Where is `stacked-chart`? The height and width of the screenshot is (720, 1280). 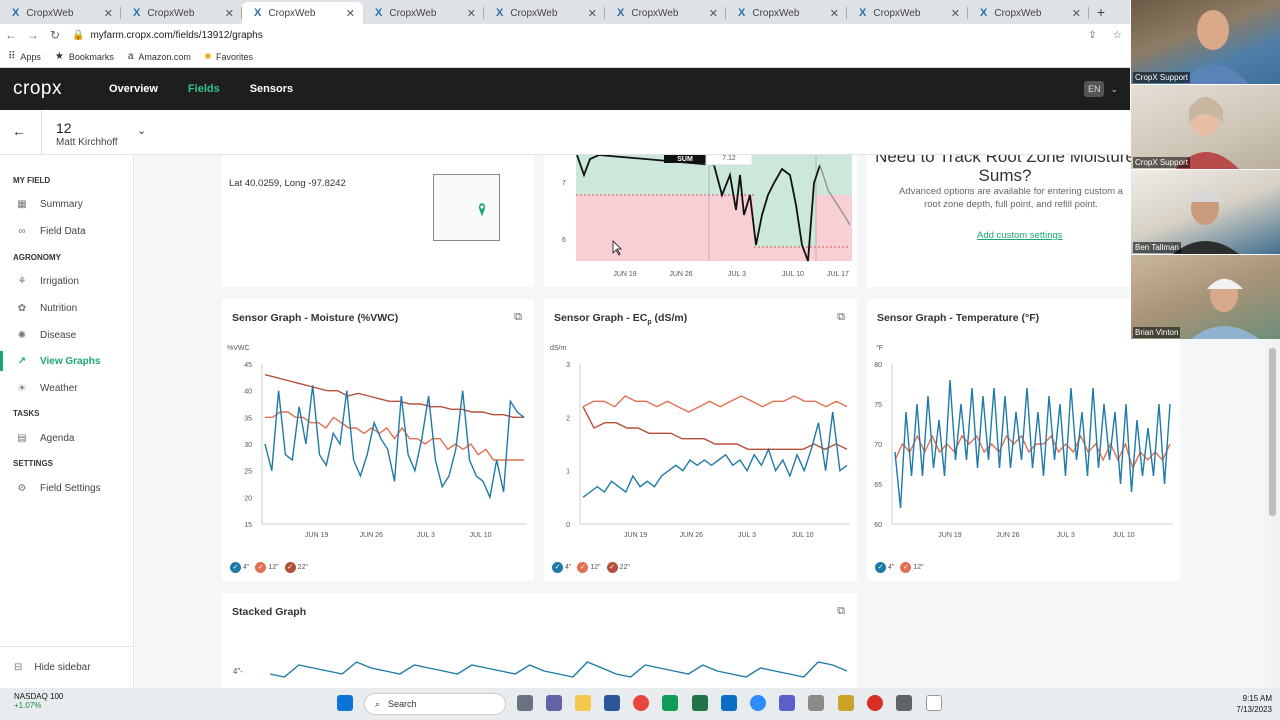 stacked-chart is located at coordinates (539, 668).